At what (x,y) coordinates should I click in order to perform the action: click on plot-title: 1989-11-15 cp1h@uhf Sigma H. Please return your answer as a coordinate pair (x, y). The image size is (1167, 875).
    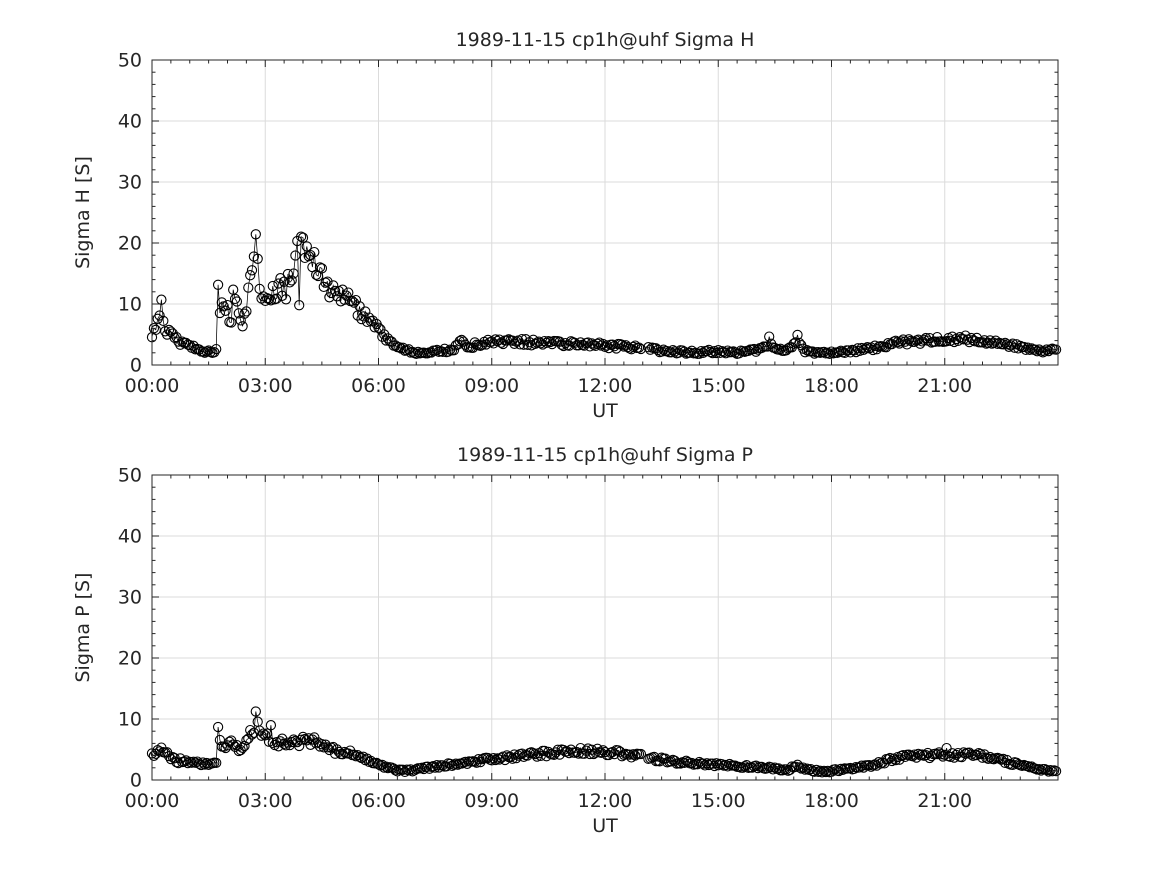
    Looking at the image, I should click on (605, 40).